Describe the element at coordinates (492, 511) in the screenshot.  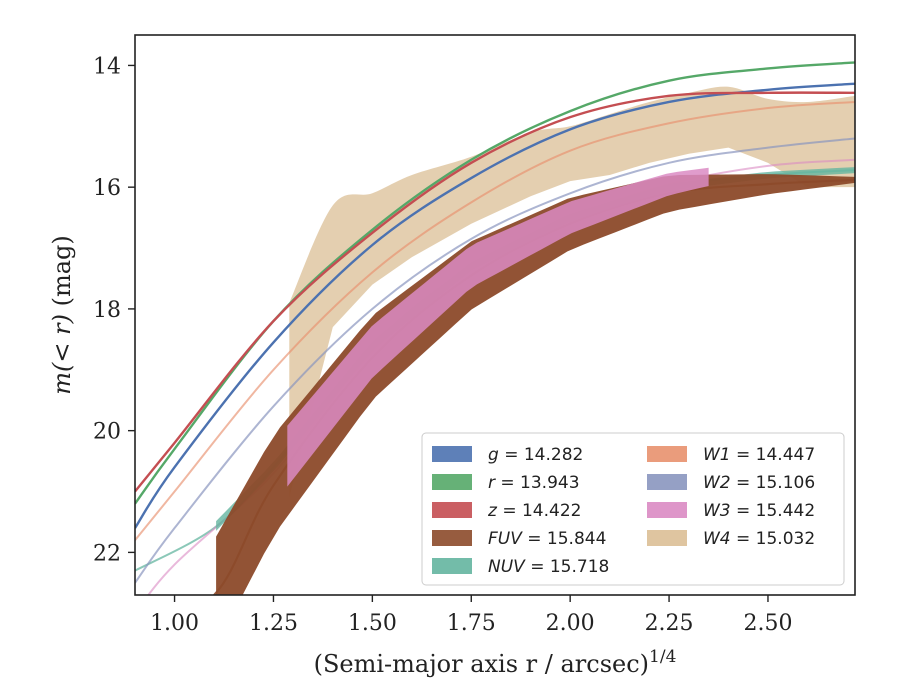
I see `legend-band-name: z` at that location.